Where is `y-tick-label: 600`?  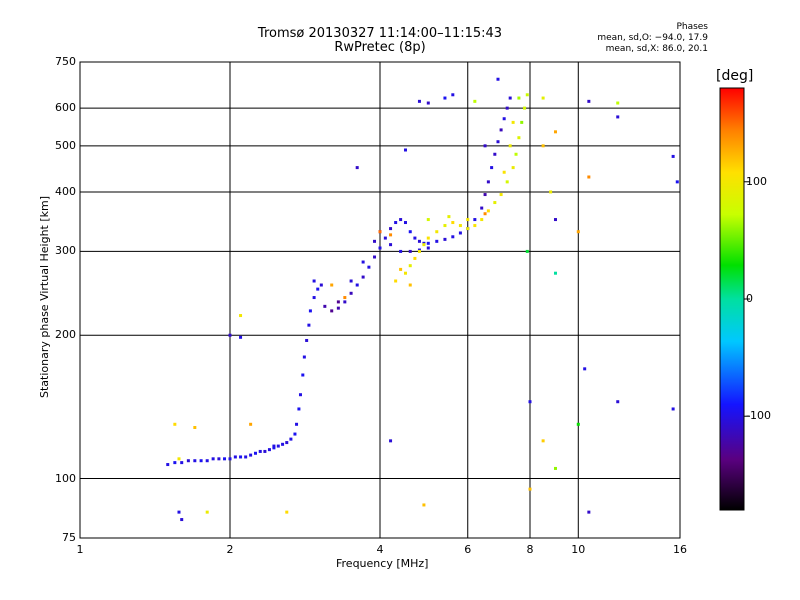
y-tick-label: 600 is located at coordinates (65, 108).